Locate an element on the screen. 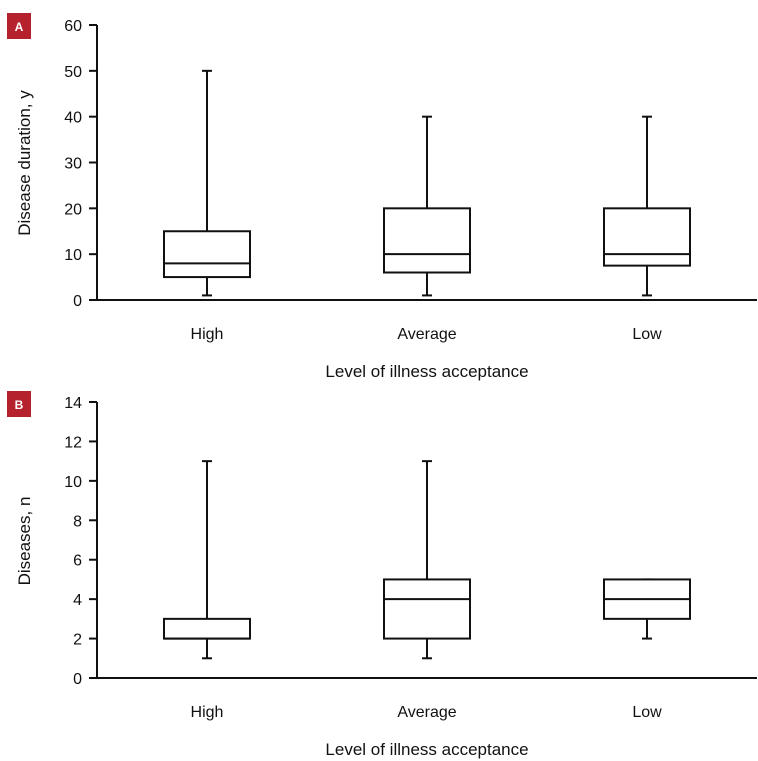 The height and width of the screenshot is (761, 758). panel-a-y-tick-label: 20 is located at coordinates (73, 209).